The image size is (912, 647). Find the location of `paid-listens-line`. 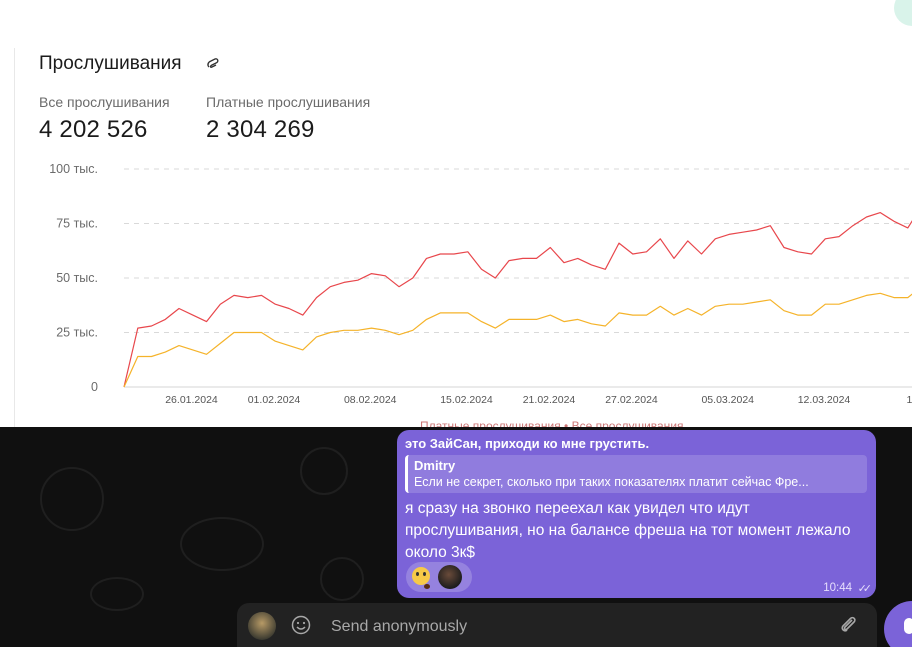

paid-listens-line is located at coordinates (517, 340).